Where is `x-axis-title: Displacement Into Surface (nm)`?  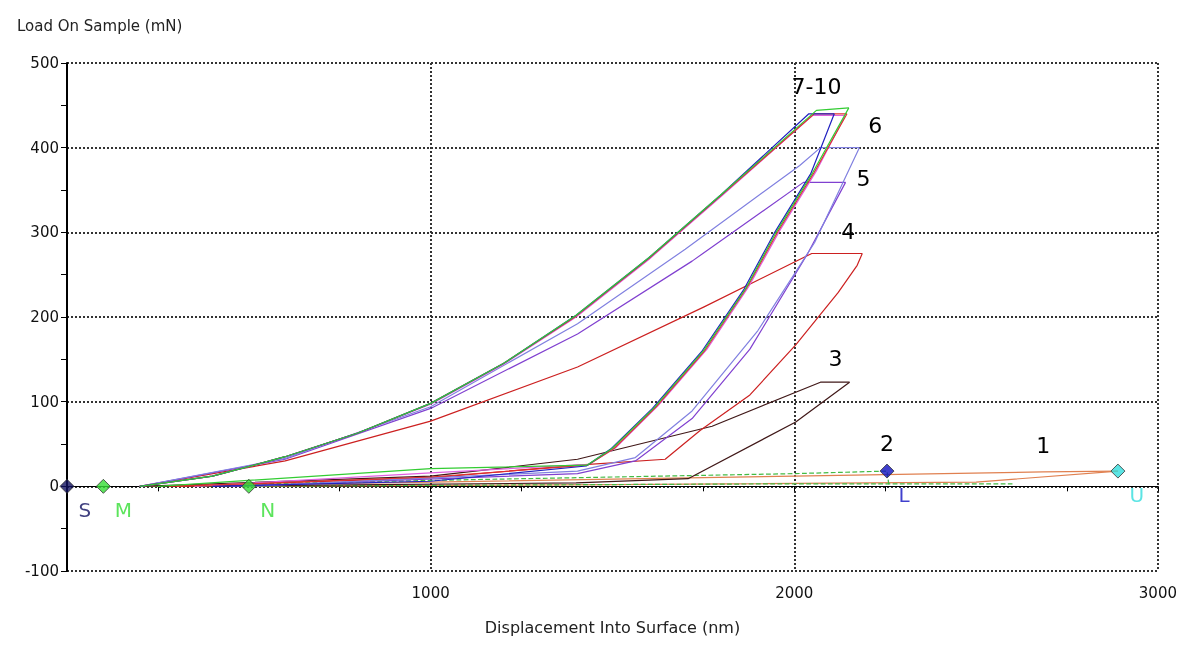 x-axis-title: Displacement Into Surface (nm) is located at coordinates (612, 627).